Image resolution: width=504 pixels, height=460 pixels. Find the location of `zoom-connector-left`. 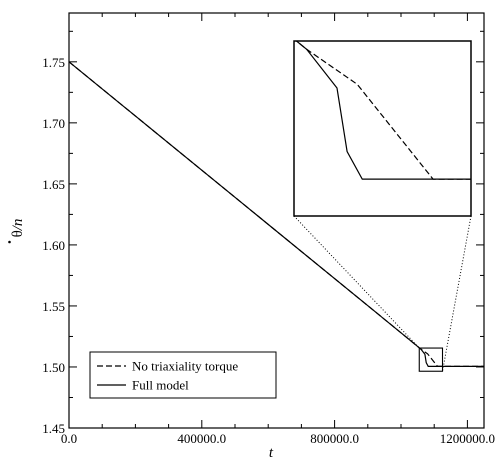

zoom-connector-left is located at coordinates (356, 282).